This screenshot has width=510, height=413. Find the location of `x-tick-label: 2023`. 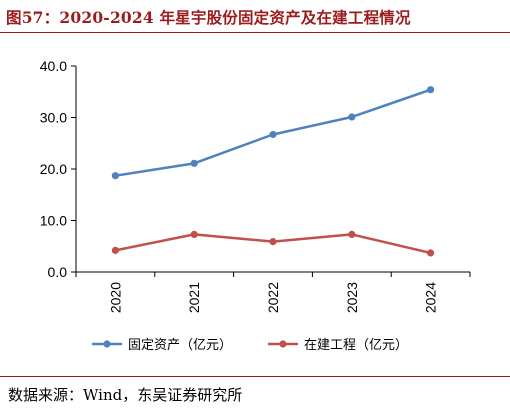

x-tick-label: 2023 is located at coordinates (352, 297).